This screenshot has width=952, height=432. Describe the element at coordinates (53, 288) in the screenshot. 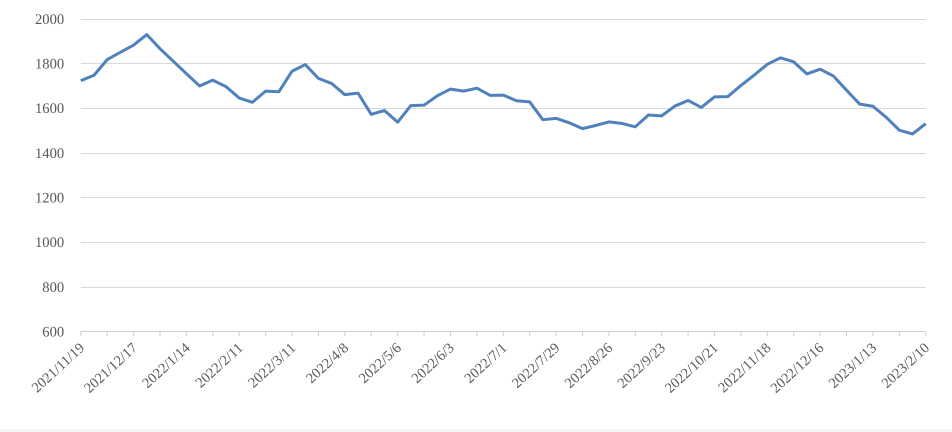

I see `svg-text: 800` at that location.